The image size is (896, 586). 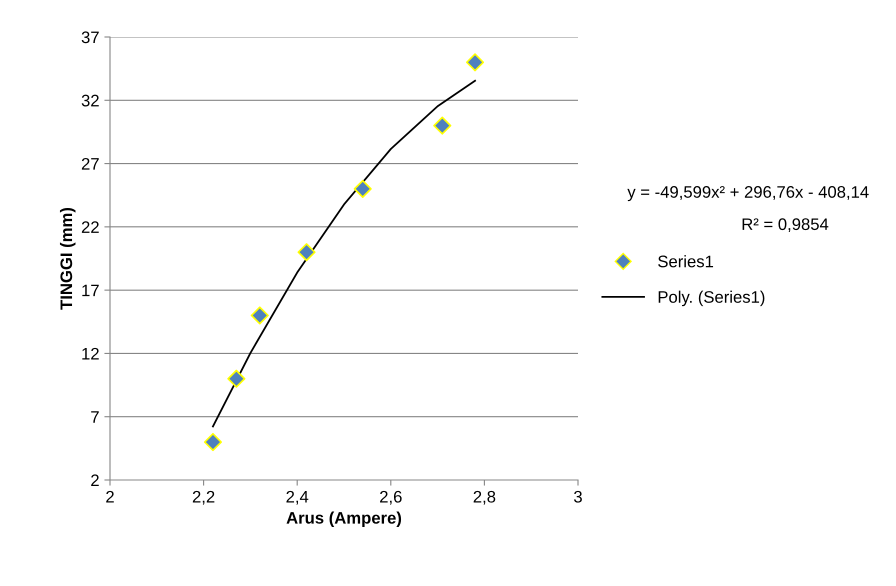 I want to click on x-tick-label: 2,4, so click(x=297, y=497).